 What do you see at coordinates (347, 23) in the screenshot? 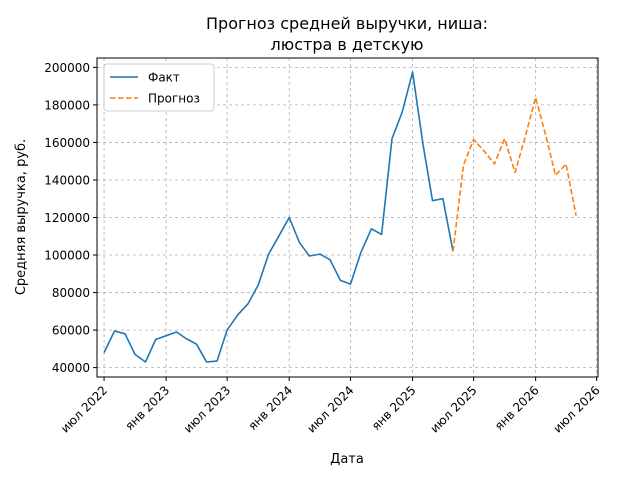
I see `chart-title-line-1: Прогноз средней выручки, ниша:` at bounding box center [347, 23].